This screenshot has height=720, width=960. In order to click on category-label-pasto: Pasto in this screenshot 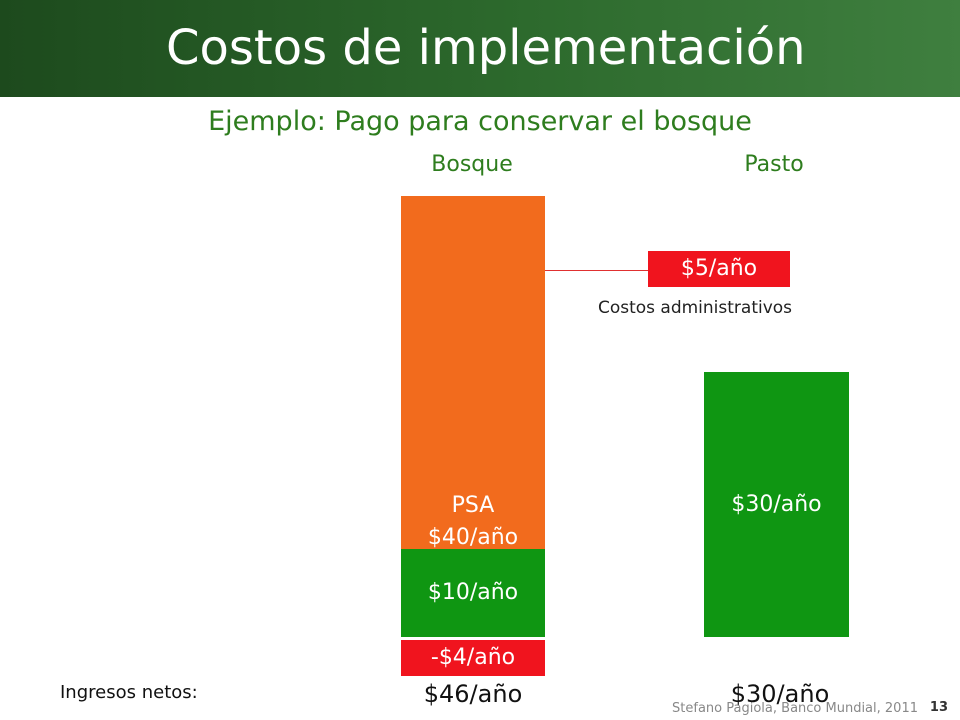, I will do `click(774, 164)`.